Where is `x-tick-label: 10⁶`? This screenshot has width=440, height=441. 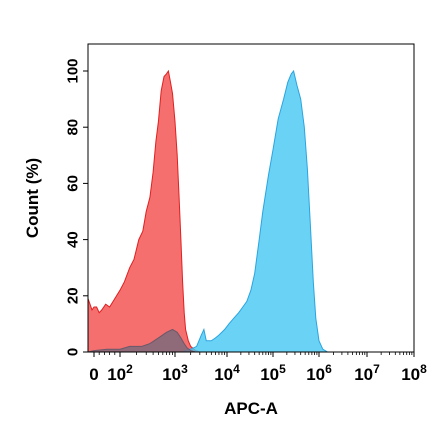
x-tick-label: 10⁶ is located at coordinates (319, 373).